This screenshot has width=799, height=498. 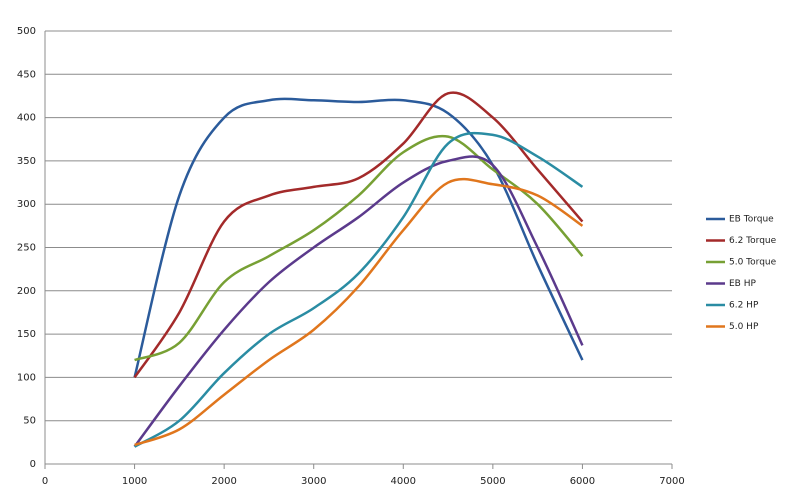 What do you see at coordinates (403, 481) in the screenshot?
I see `x-tick-label: 4000` at bounding box center [403, 481].